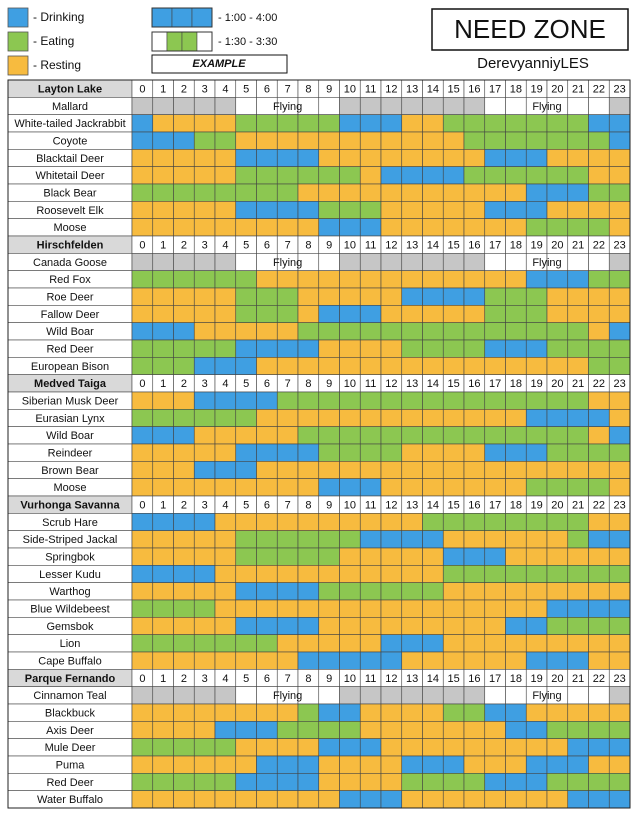 The height and width of the screenshot is (818, 639). I want to click on hour-label: 8, so click(308, 246).